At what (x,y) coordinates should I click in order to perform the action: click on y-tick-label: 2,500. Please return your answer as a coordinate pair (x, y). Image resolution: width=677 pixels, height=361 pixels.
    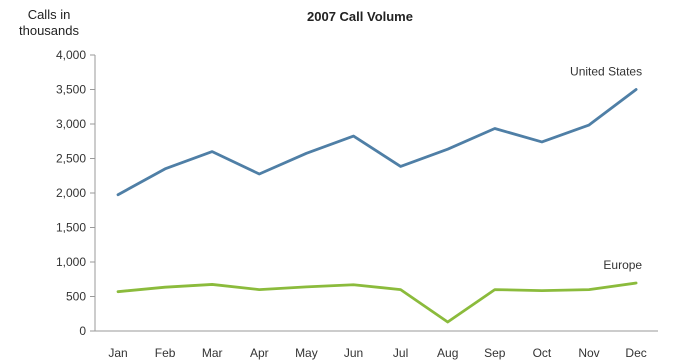
    Looking at the image, I should click on (71, 159).